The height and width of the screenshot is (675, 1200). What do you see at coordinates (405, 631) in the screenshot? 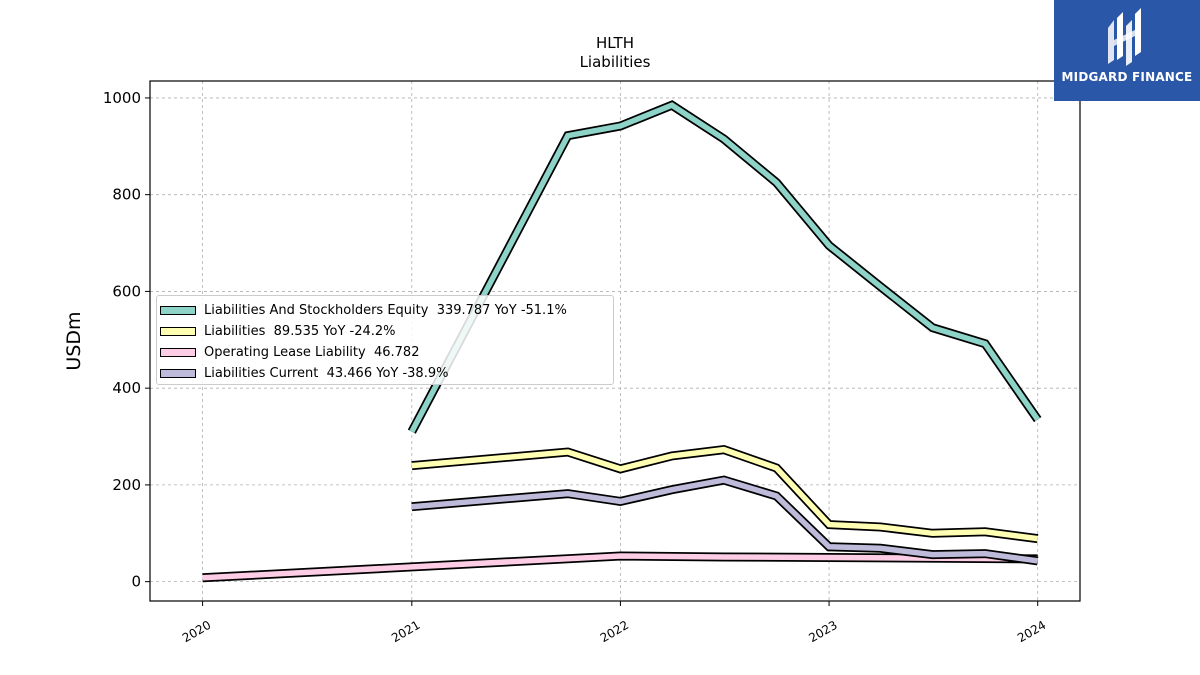
I see `x-tick-label: 2021` at bounding box center [405, 631].